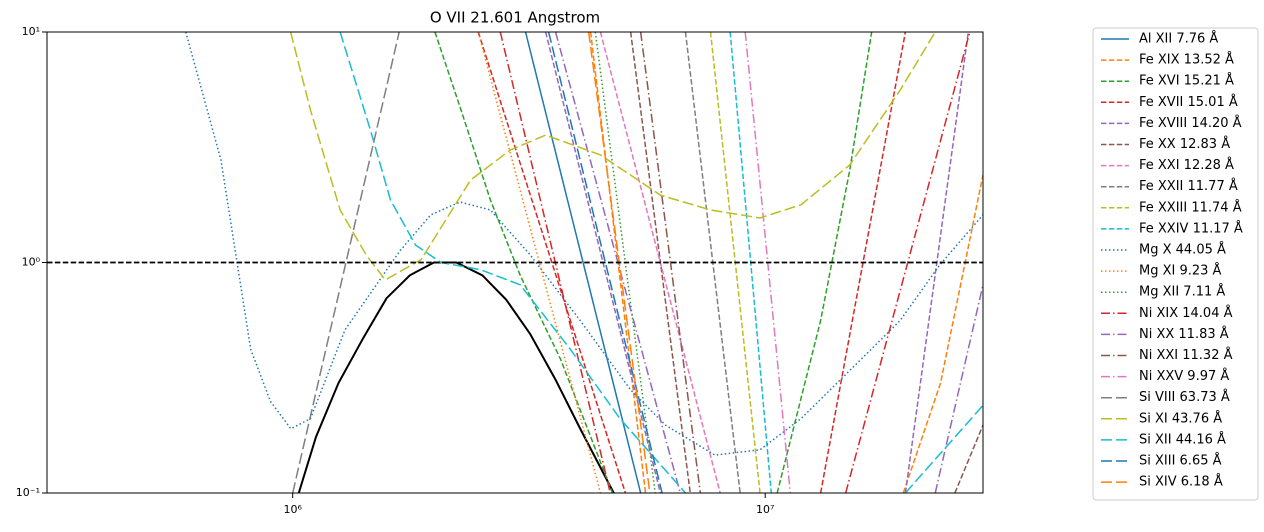 The width and height of the screenshot is (1264, 532). I want to click on legend-label: Ni XXV 9.97 Å, so click(1184, 376).